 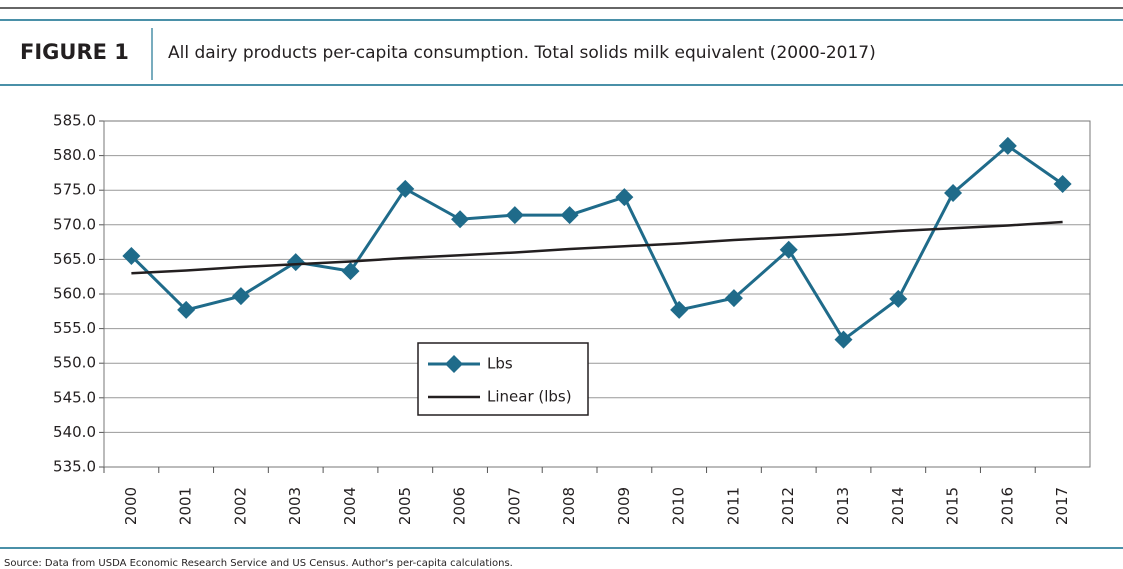 What do you see at coordinates (186, 506) in the screenshot?
I see `x-tick-label: 2001` at bounding box center [186, 506].